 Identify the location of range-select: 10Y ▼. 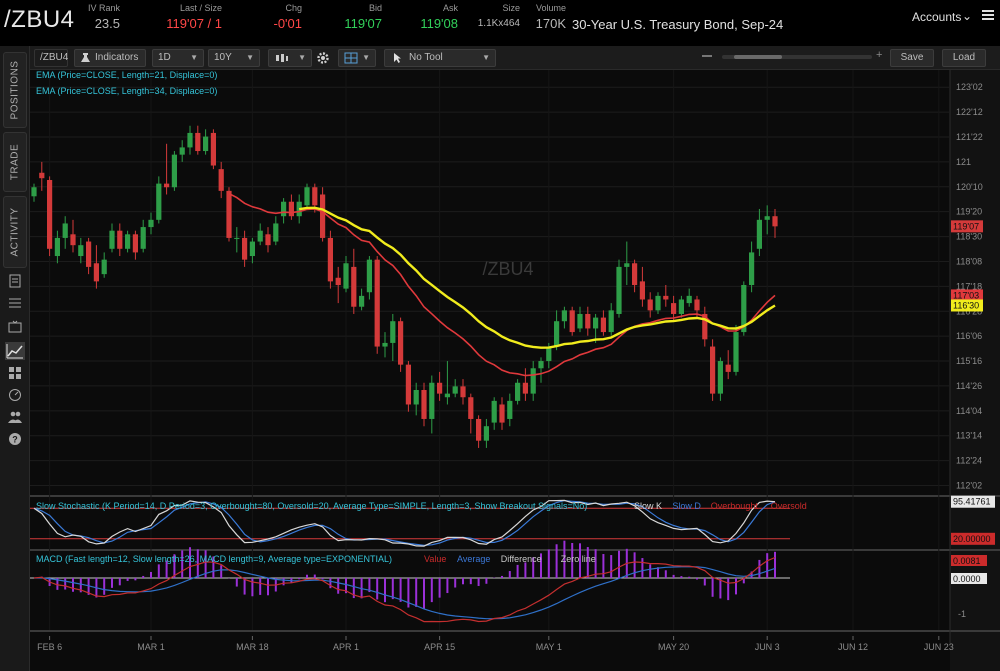
(234, 58).